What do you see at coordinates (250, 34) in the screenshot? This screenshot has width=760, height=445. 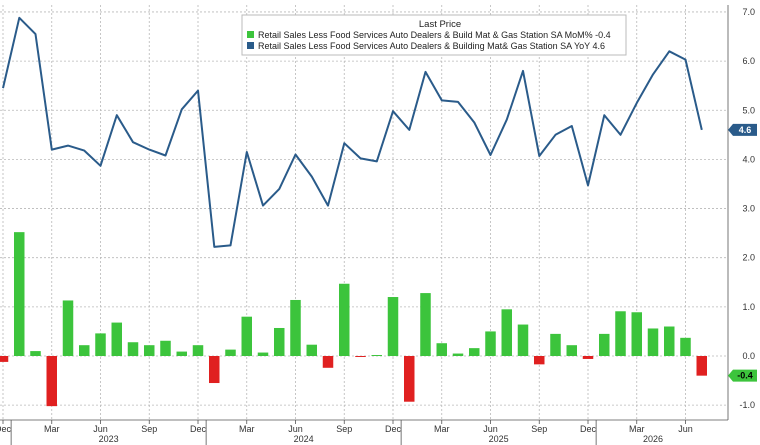 I see `legend-swatch-mom` at bounding box center [250, 34].